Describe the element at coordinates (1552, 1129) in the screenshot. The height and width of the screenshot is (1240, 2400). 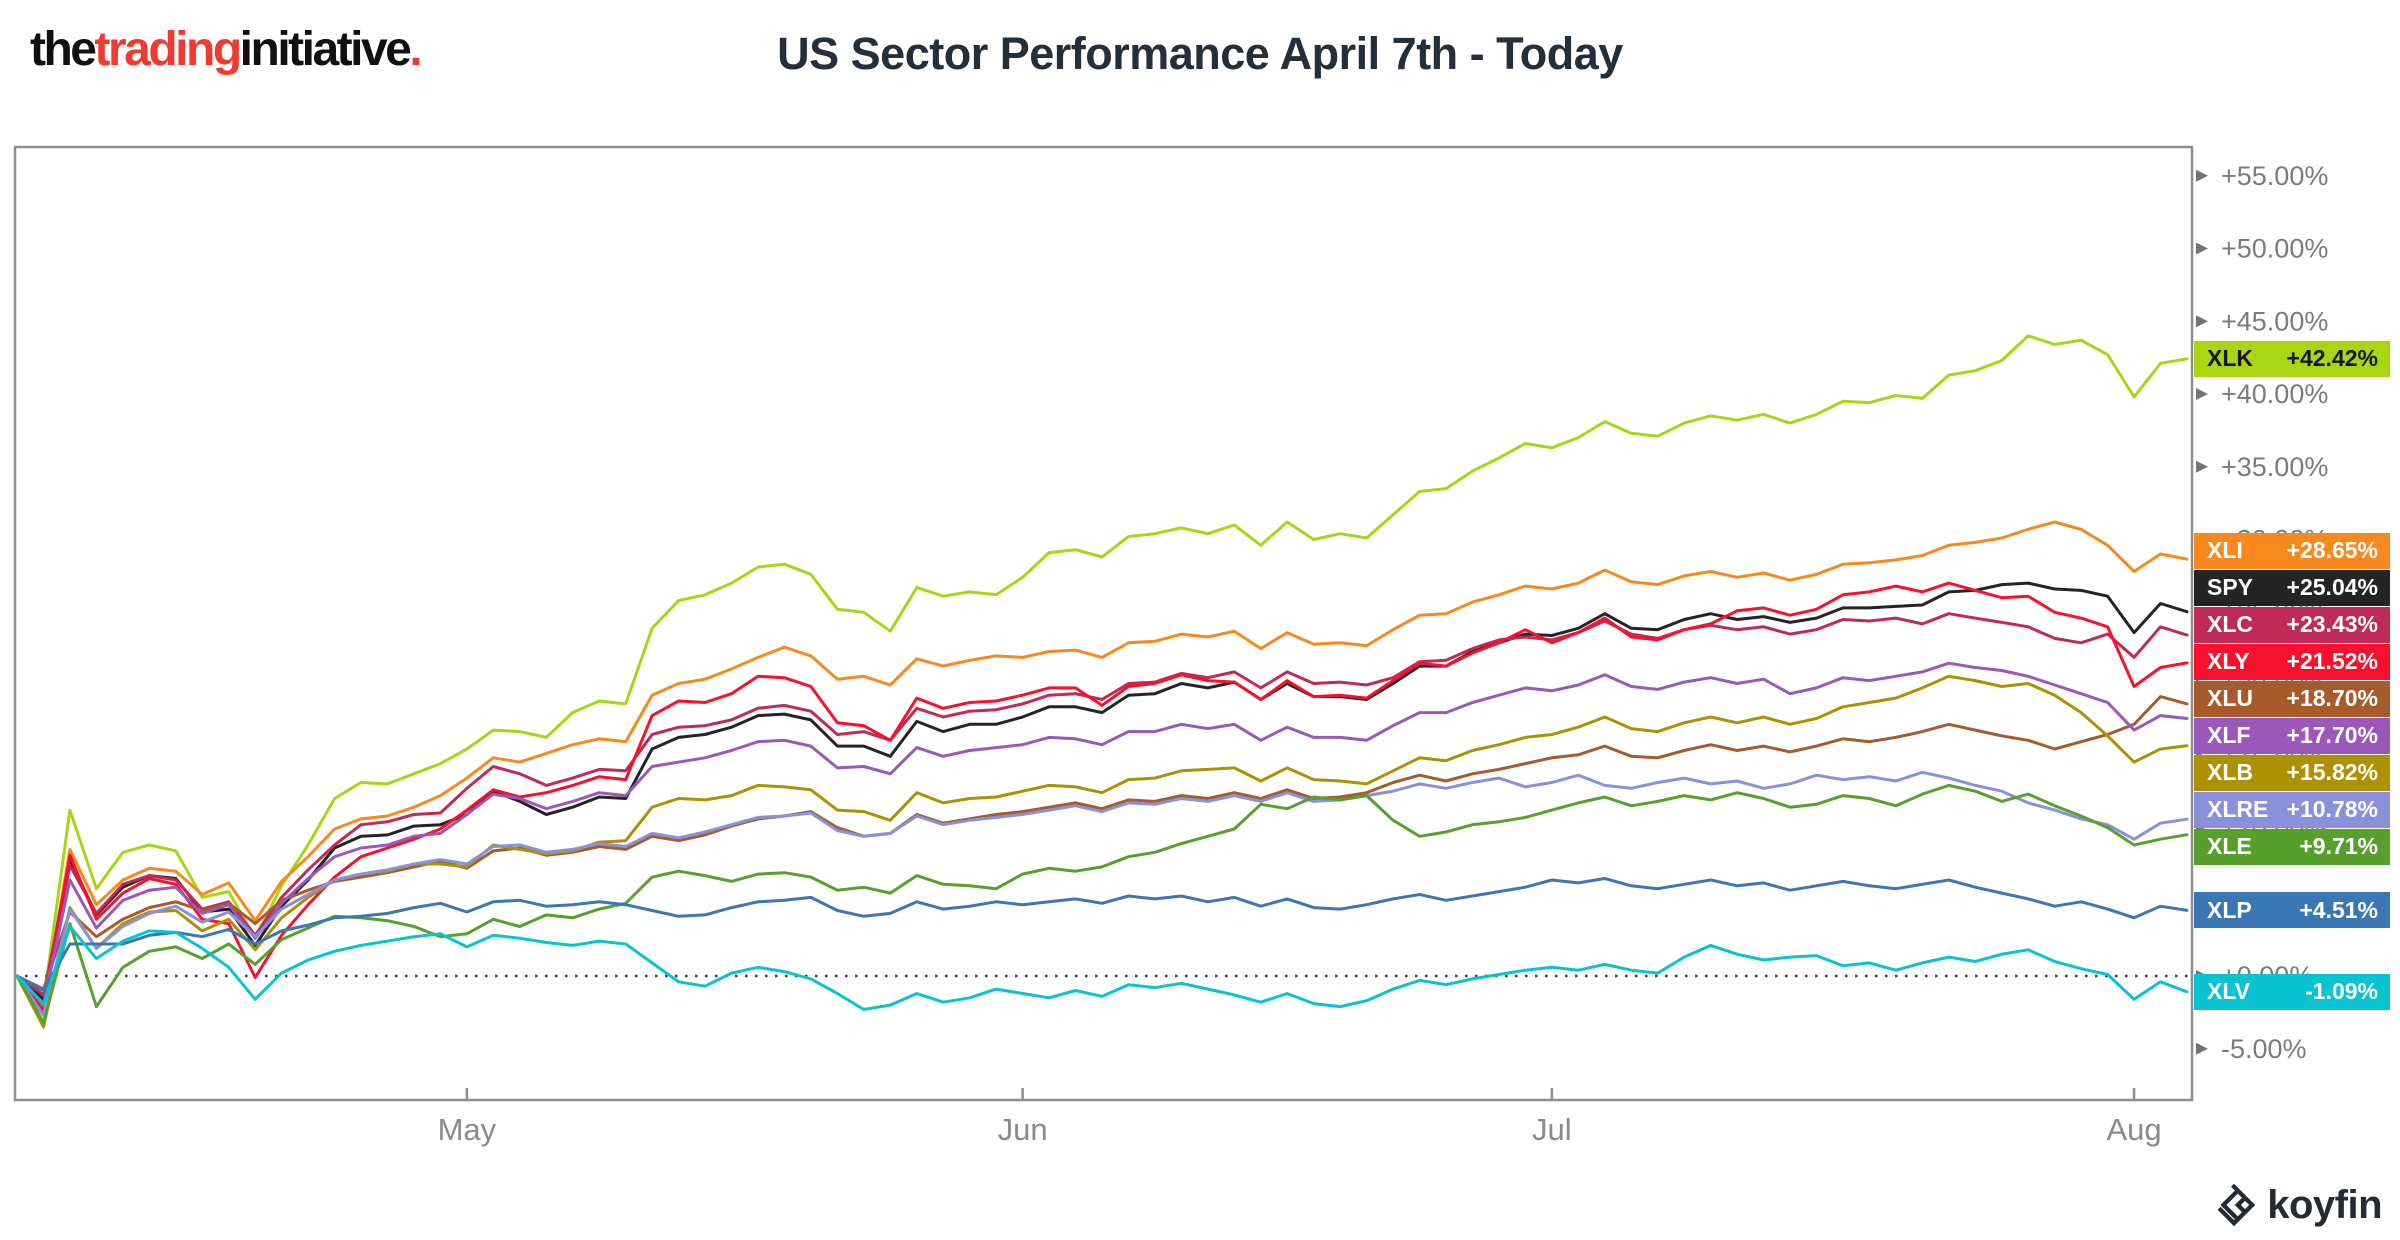
I see `x-axis-month-label: Jul` at that location.